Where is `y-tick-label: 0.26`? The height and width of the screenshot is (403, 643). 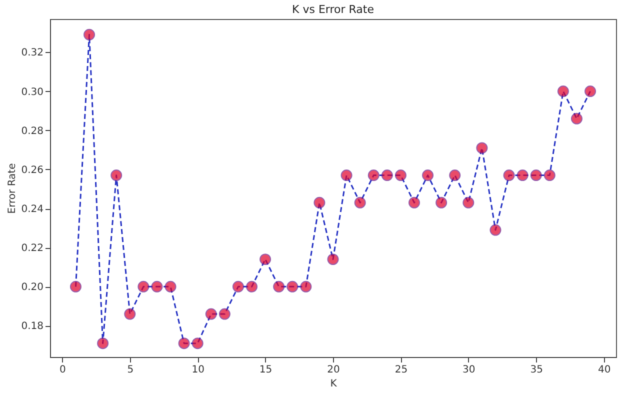 y-tick-label: 0.26 is located at coordinates (32, 170).